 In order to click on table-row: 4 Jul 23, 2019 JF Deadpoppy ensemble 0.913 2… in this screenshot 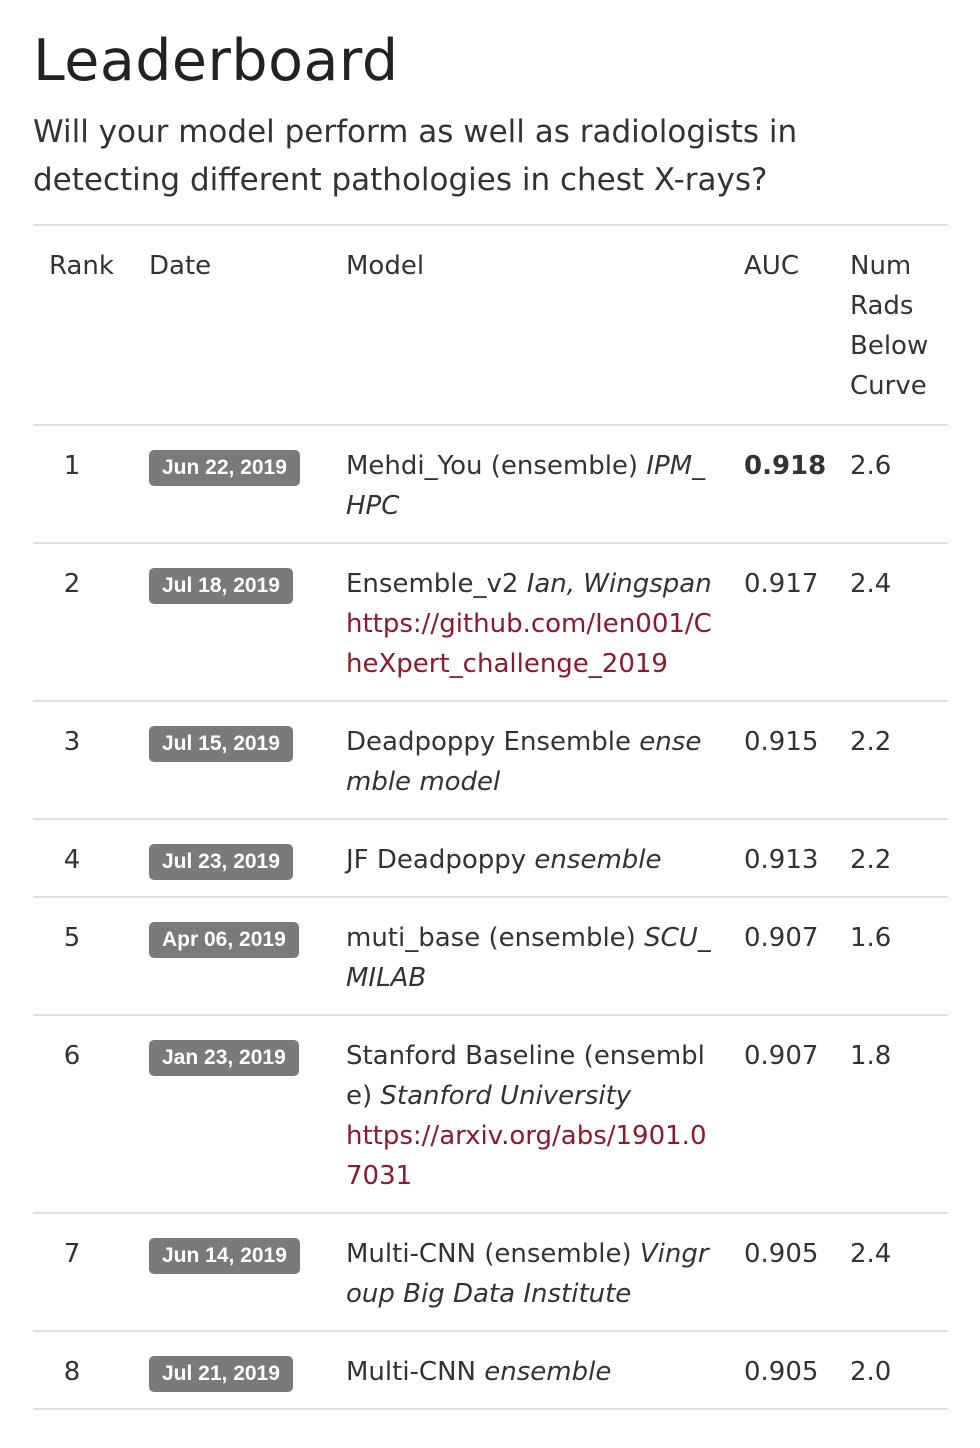, I will do `click(490, 858)`.